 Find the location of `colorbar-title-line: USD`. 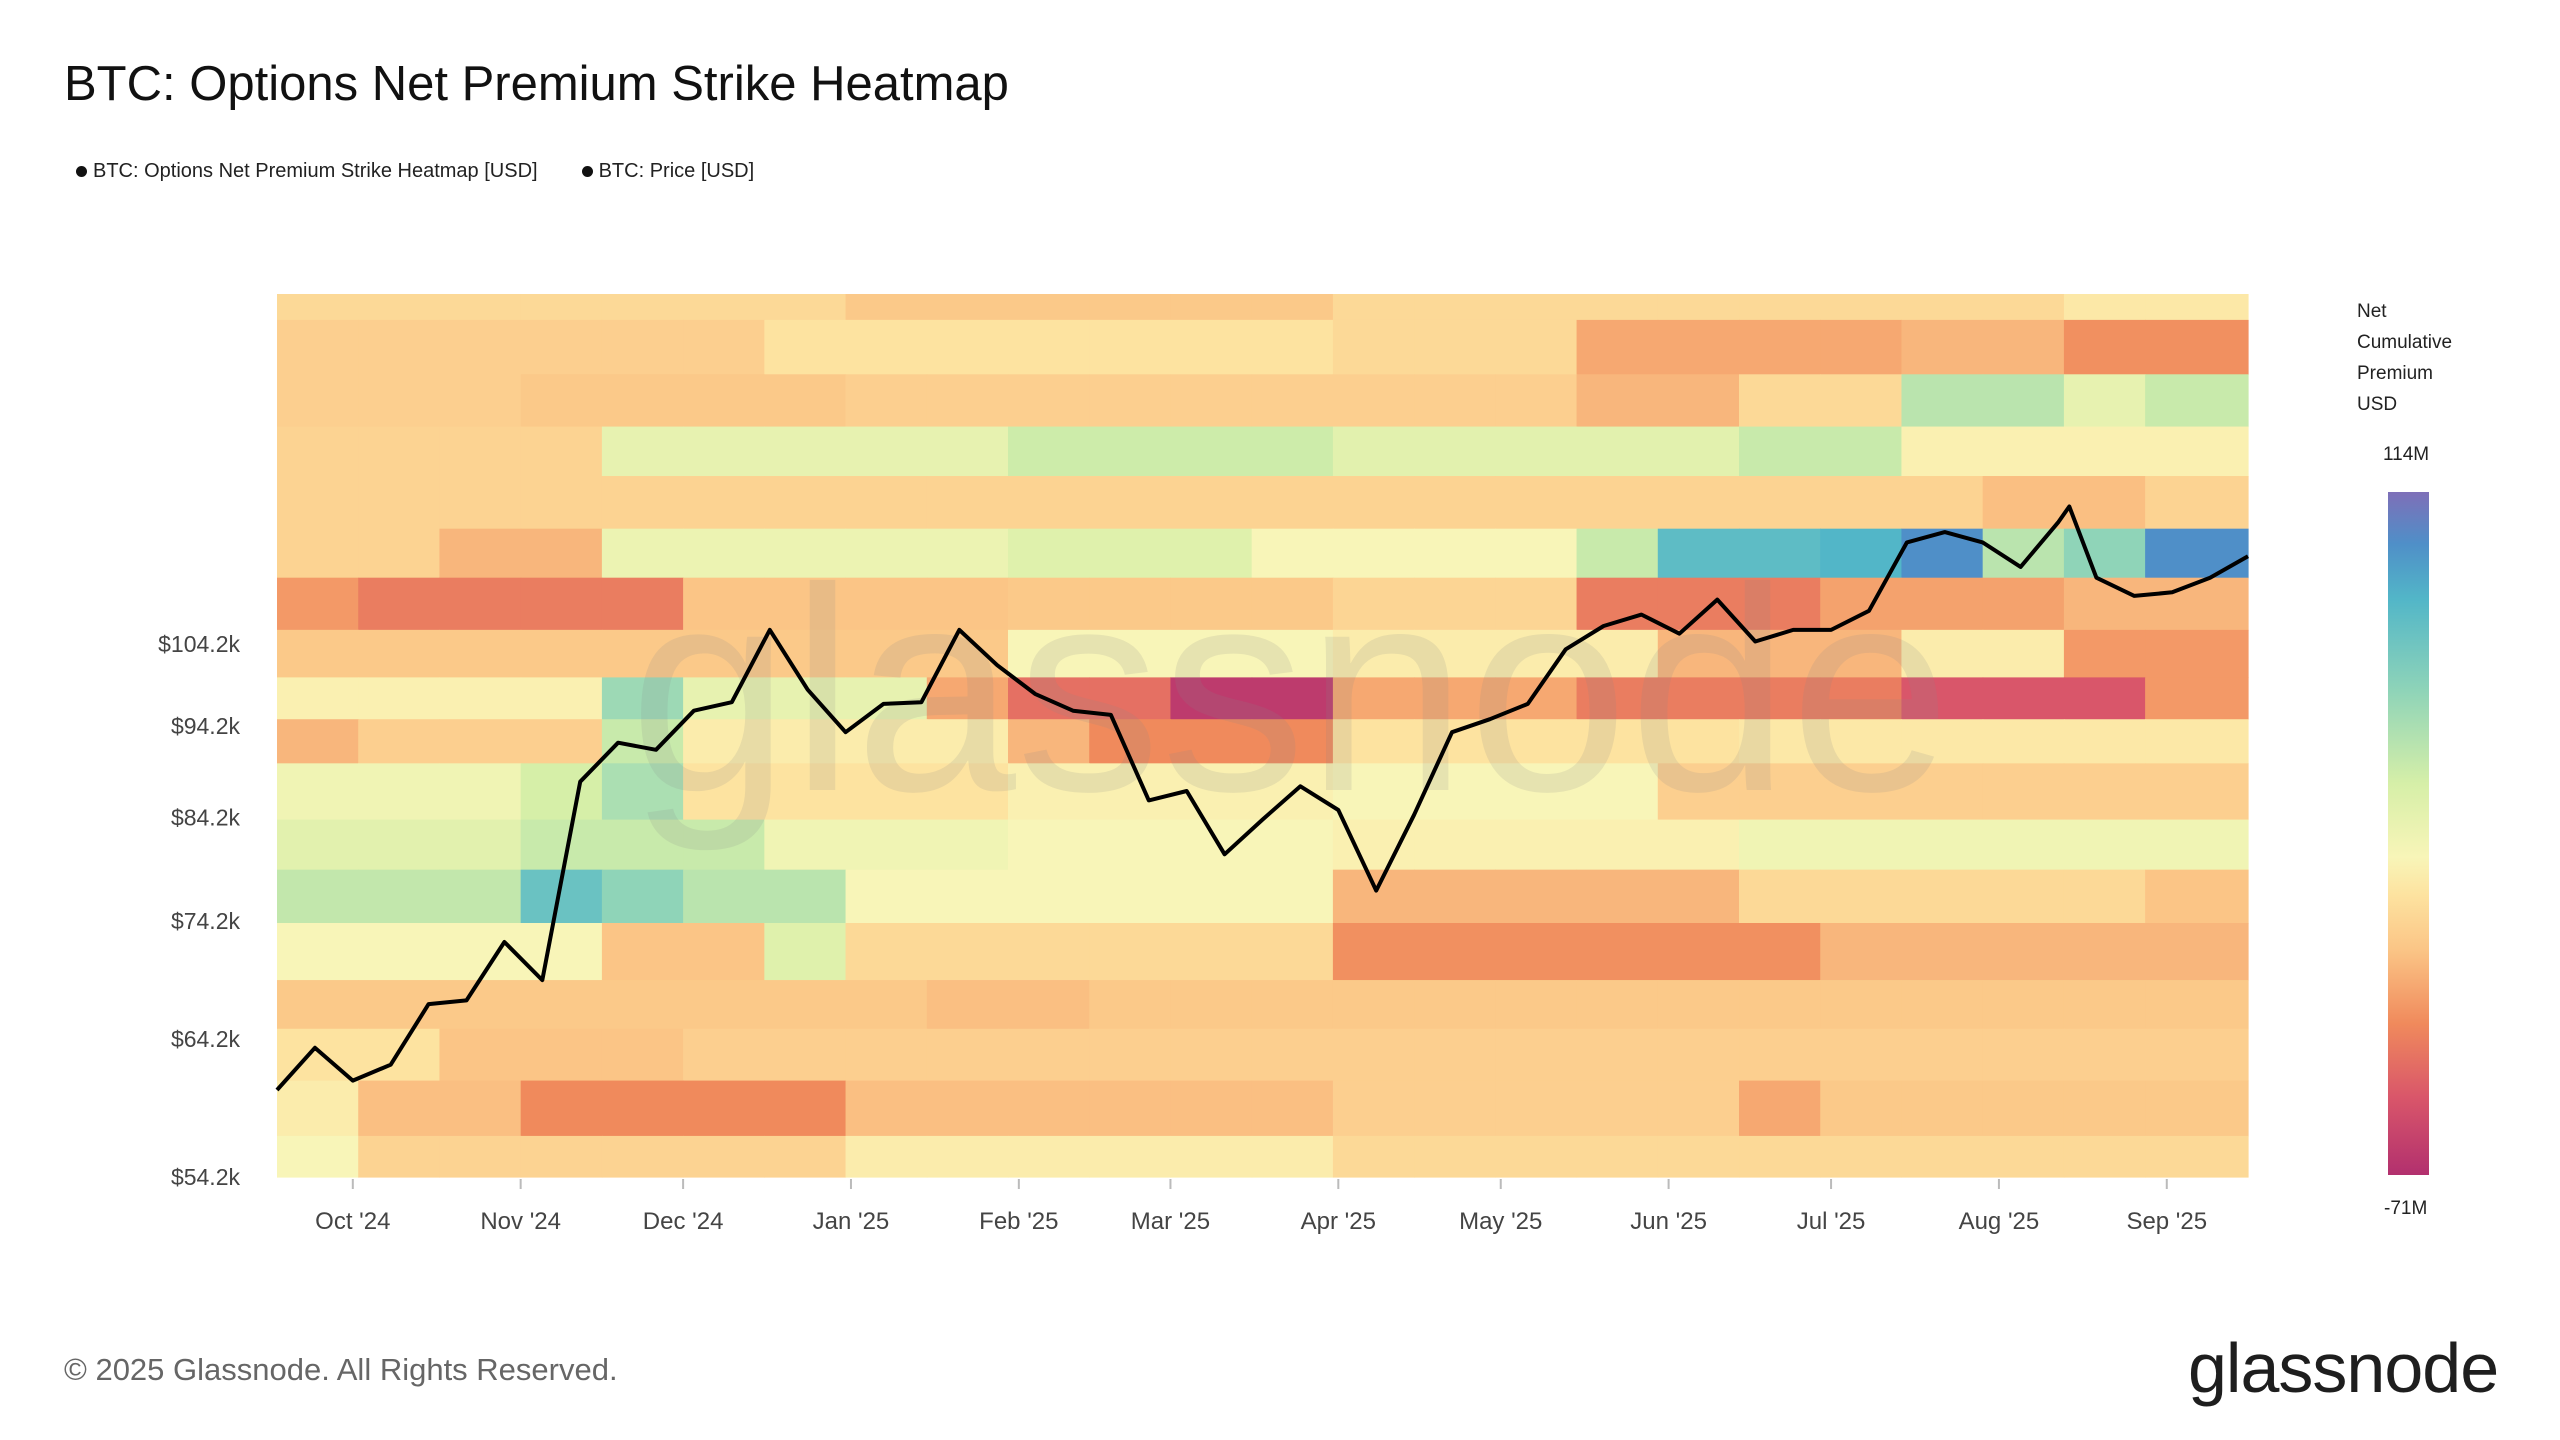

colorbar-title-line: USD is located at coordinates (2377, 404).